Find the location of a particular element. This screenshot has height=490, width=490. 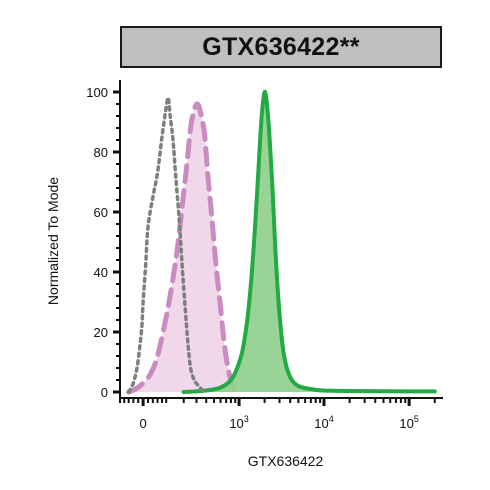

chart-title-box: GTX636422** is located at coordinates (281, 47).